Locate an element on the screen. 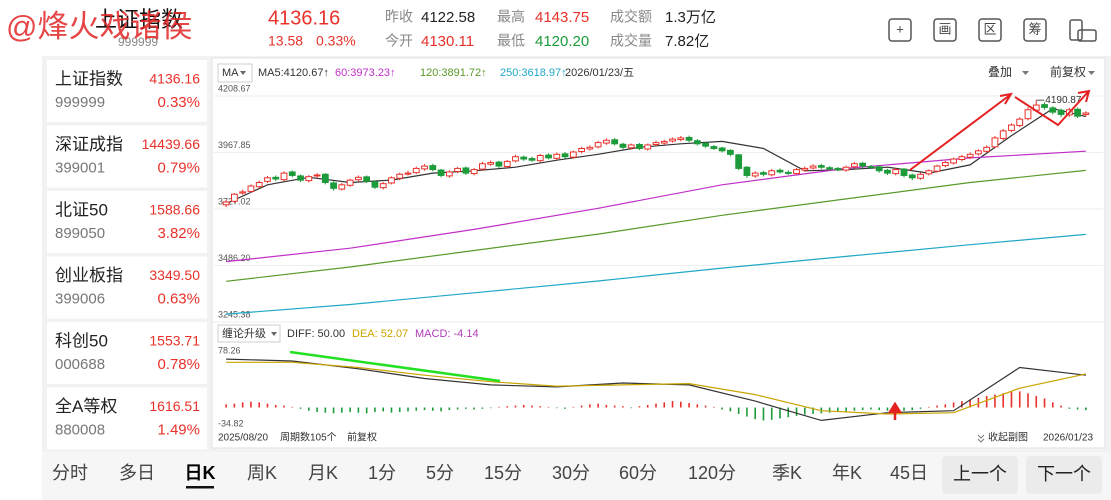 The image size is (1111, 500). period-tab: 60分 is located at coordinates (638, 473).